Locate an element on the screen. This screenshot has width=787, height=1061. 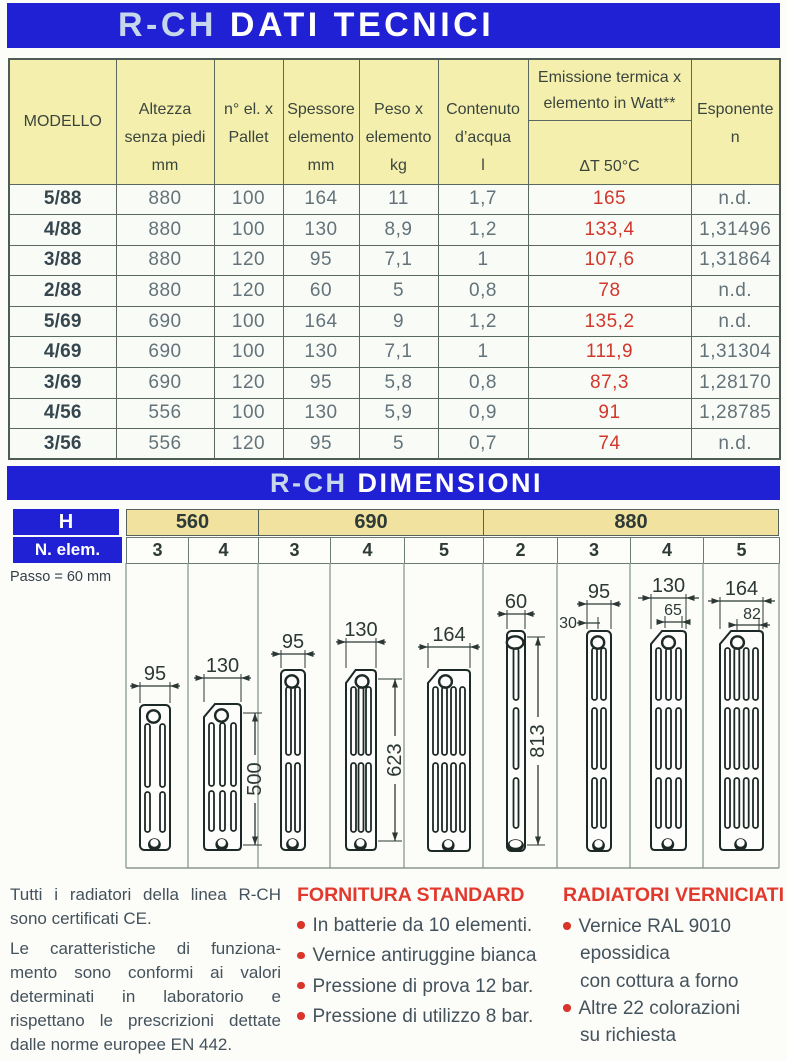
svg-text: 813 is located at coordinates (538, 740).